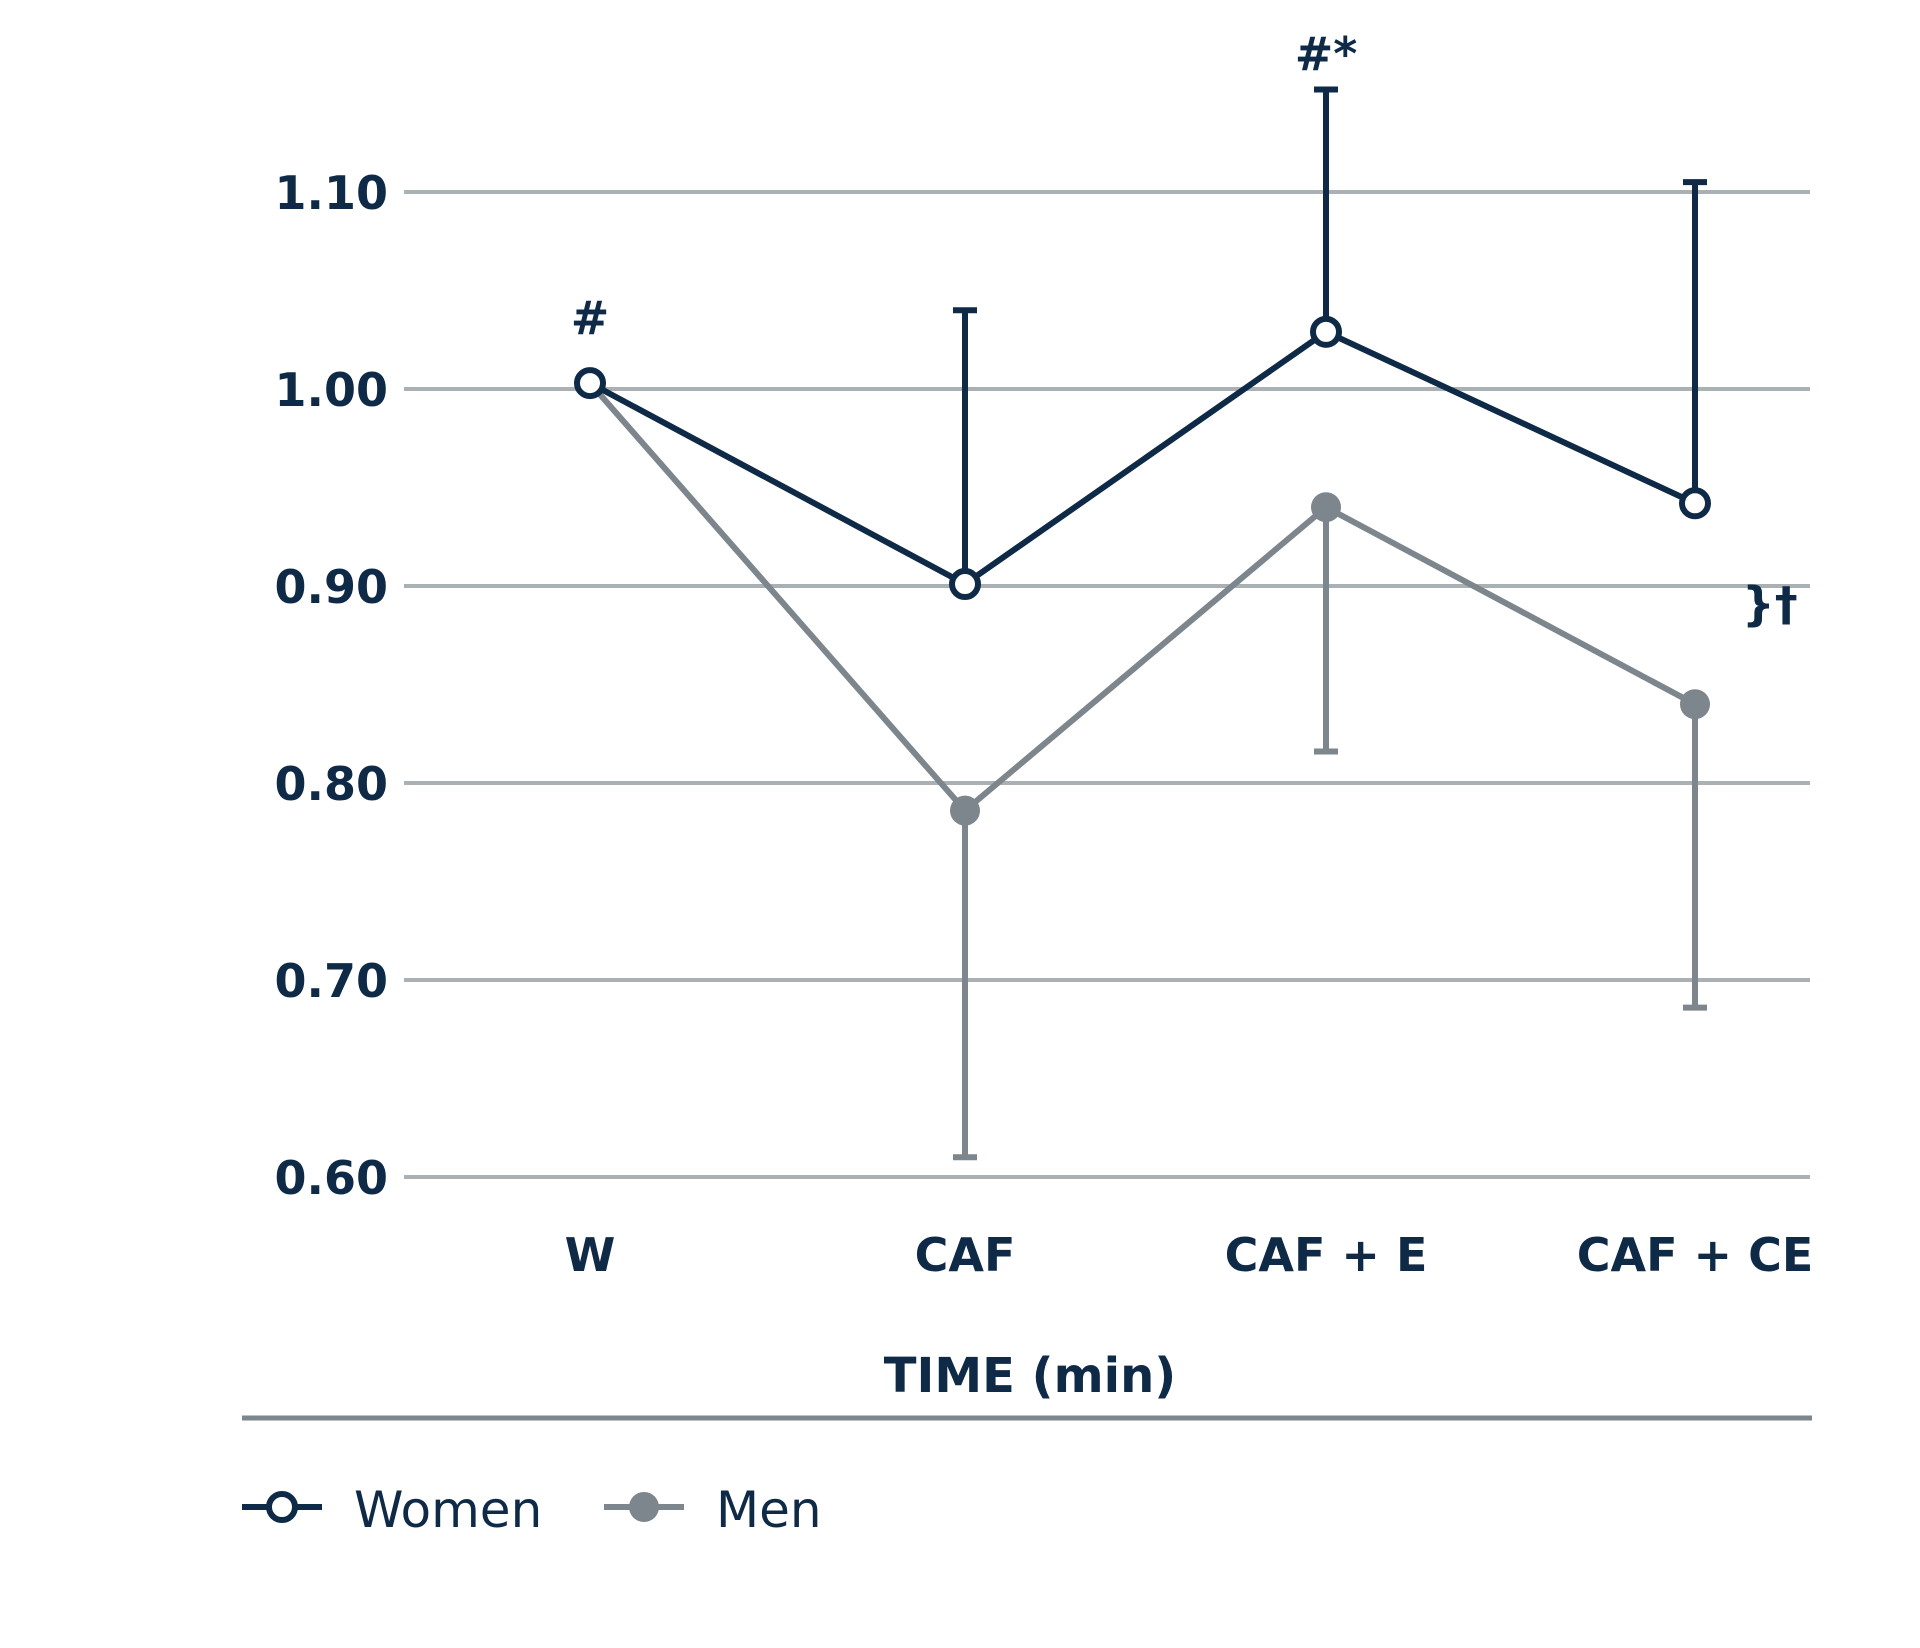 This screenshot has height=1648, width=1920. Describe the element at coordinates (332, 685) in the screenshot. I see `y-axis-ticks: 0.60 0.70 0.80 0.90 1.00 1.10` at that location.